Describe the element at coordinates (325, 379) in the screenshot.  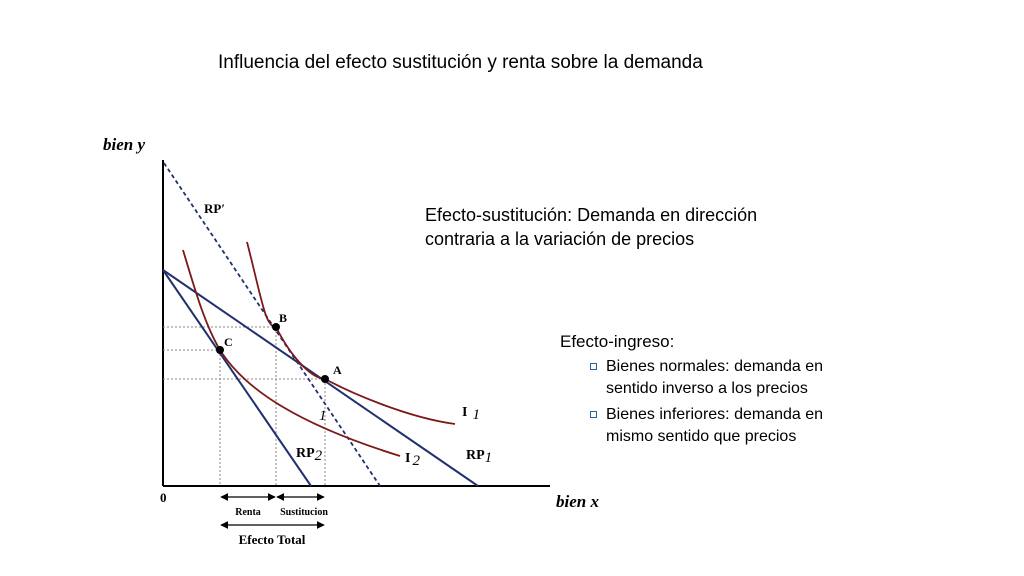
I see `point-a` at that location.